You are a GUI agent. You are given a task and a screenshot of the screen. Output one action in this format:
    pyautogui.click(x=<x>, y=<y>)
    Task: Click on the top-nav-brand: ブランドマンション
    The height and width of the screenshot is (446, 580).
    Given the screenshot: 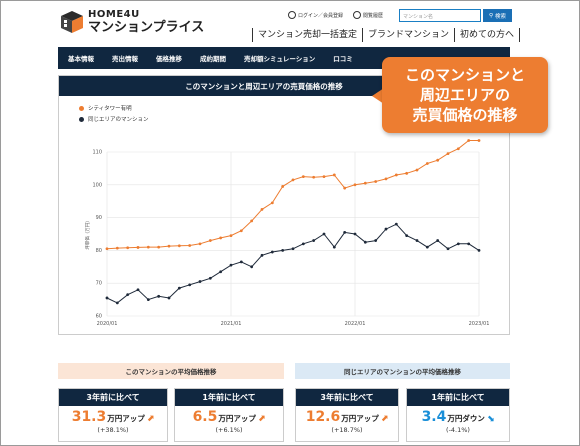 What is the action you would take?
    pyautogui.click(x=409, y=35)
    